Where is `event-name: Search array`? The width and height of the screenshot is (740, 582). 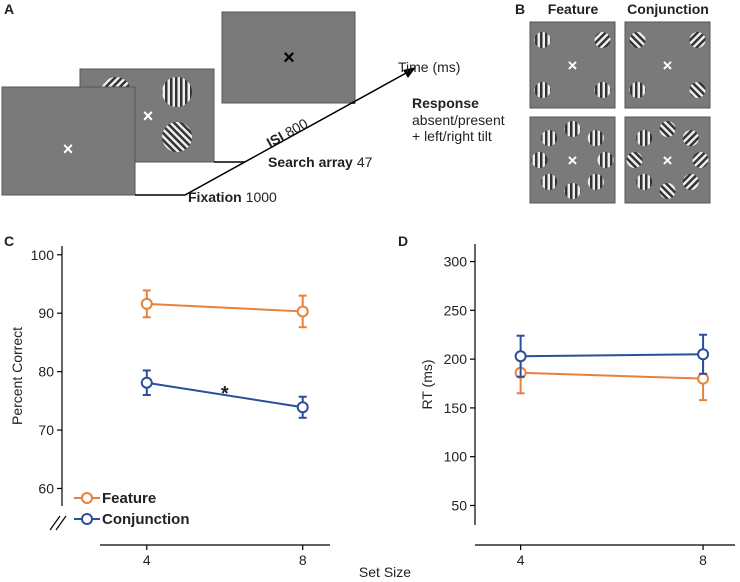
event-name: Search array is located at coordinates (310, 162).